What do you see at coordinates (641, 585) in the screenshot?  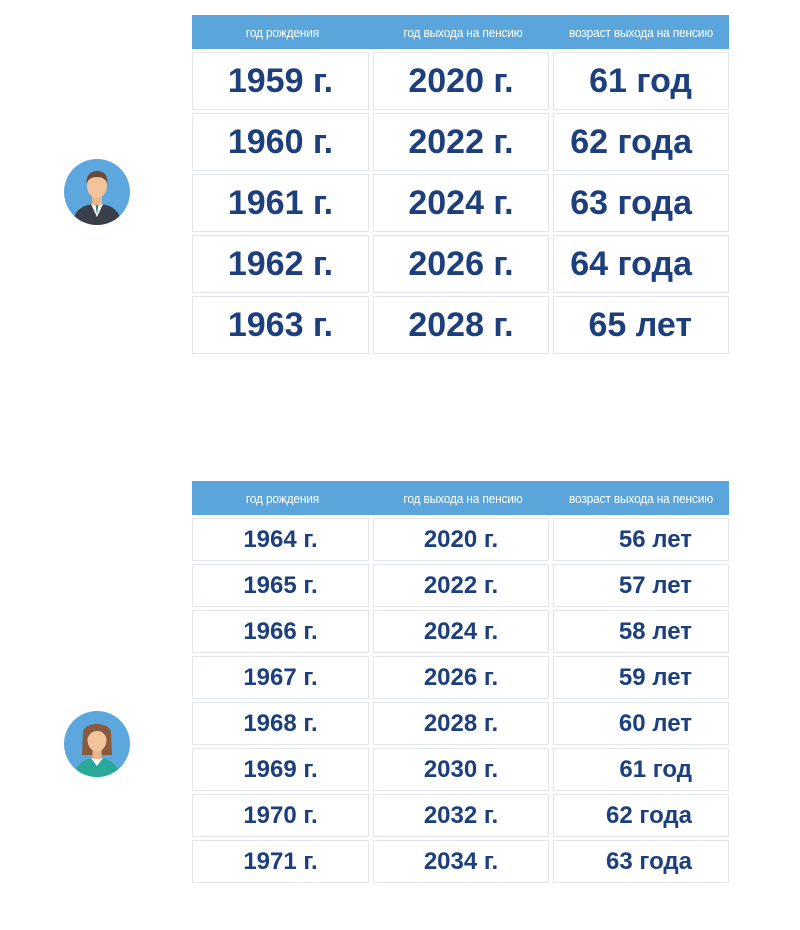 I see `retire-age-cell: 57 лет` at bounding box center [641, 585].